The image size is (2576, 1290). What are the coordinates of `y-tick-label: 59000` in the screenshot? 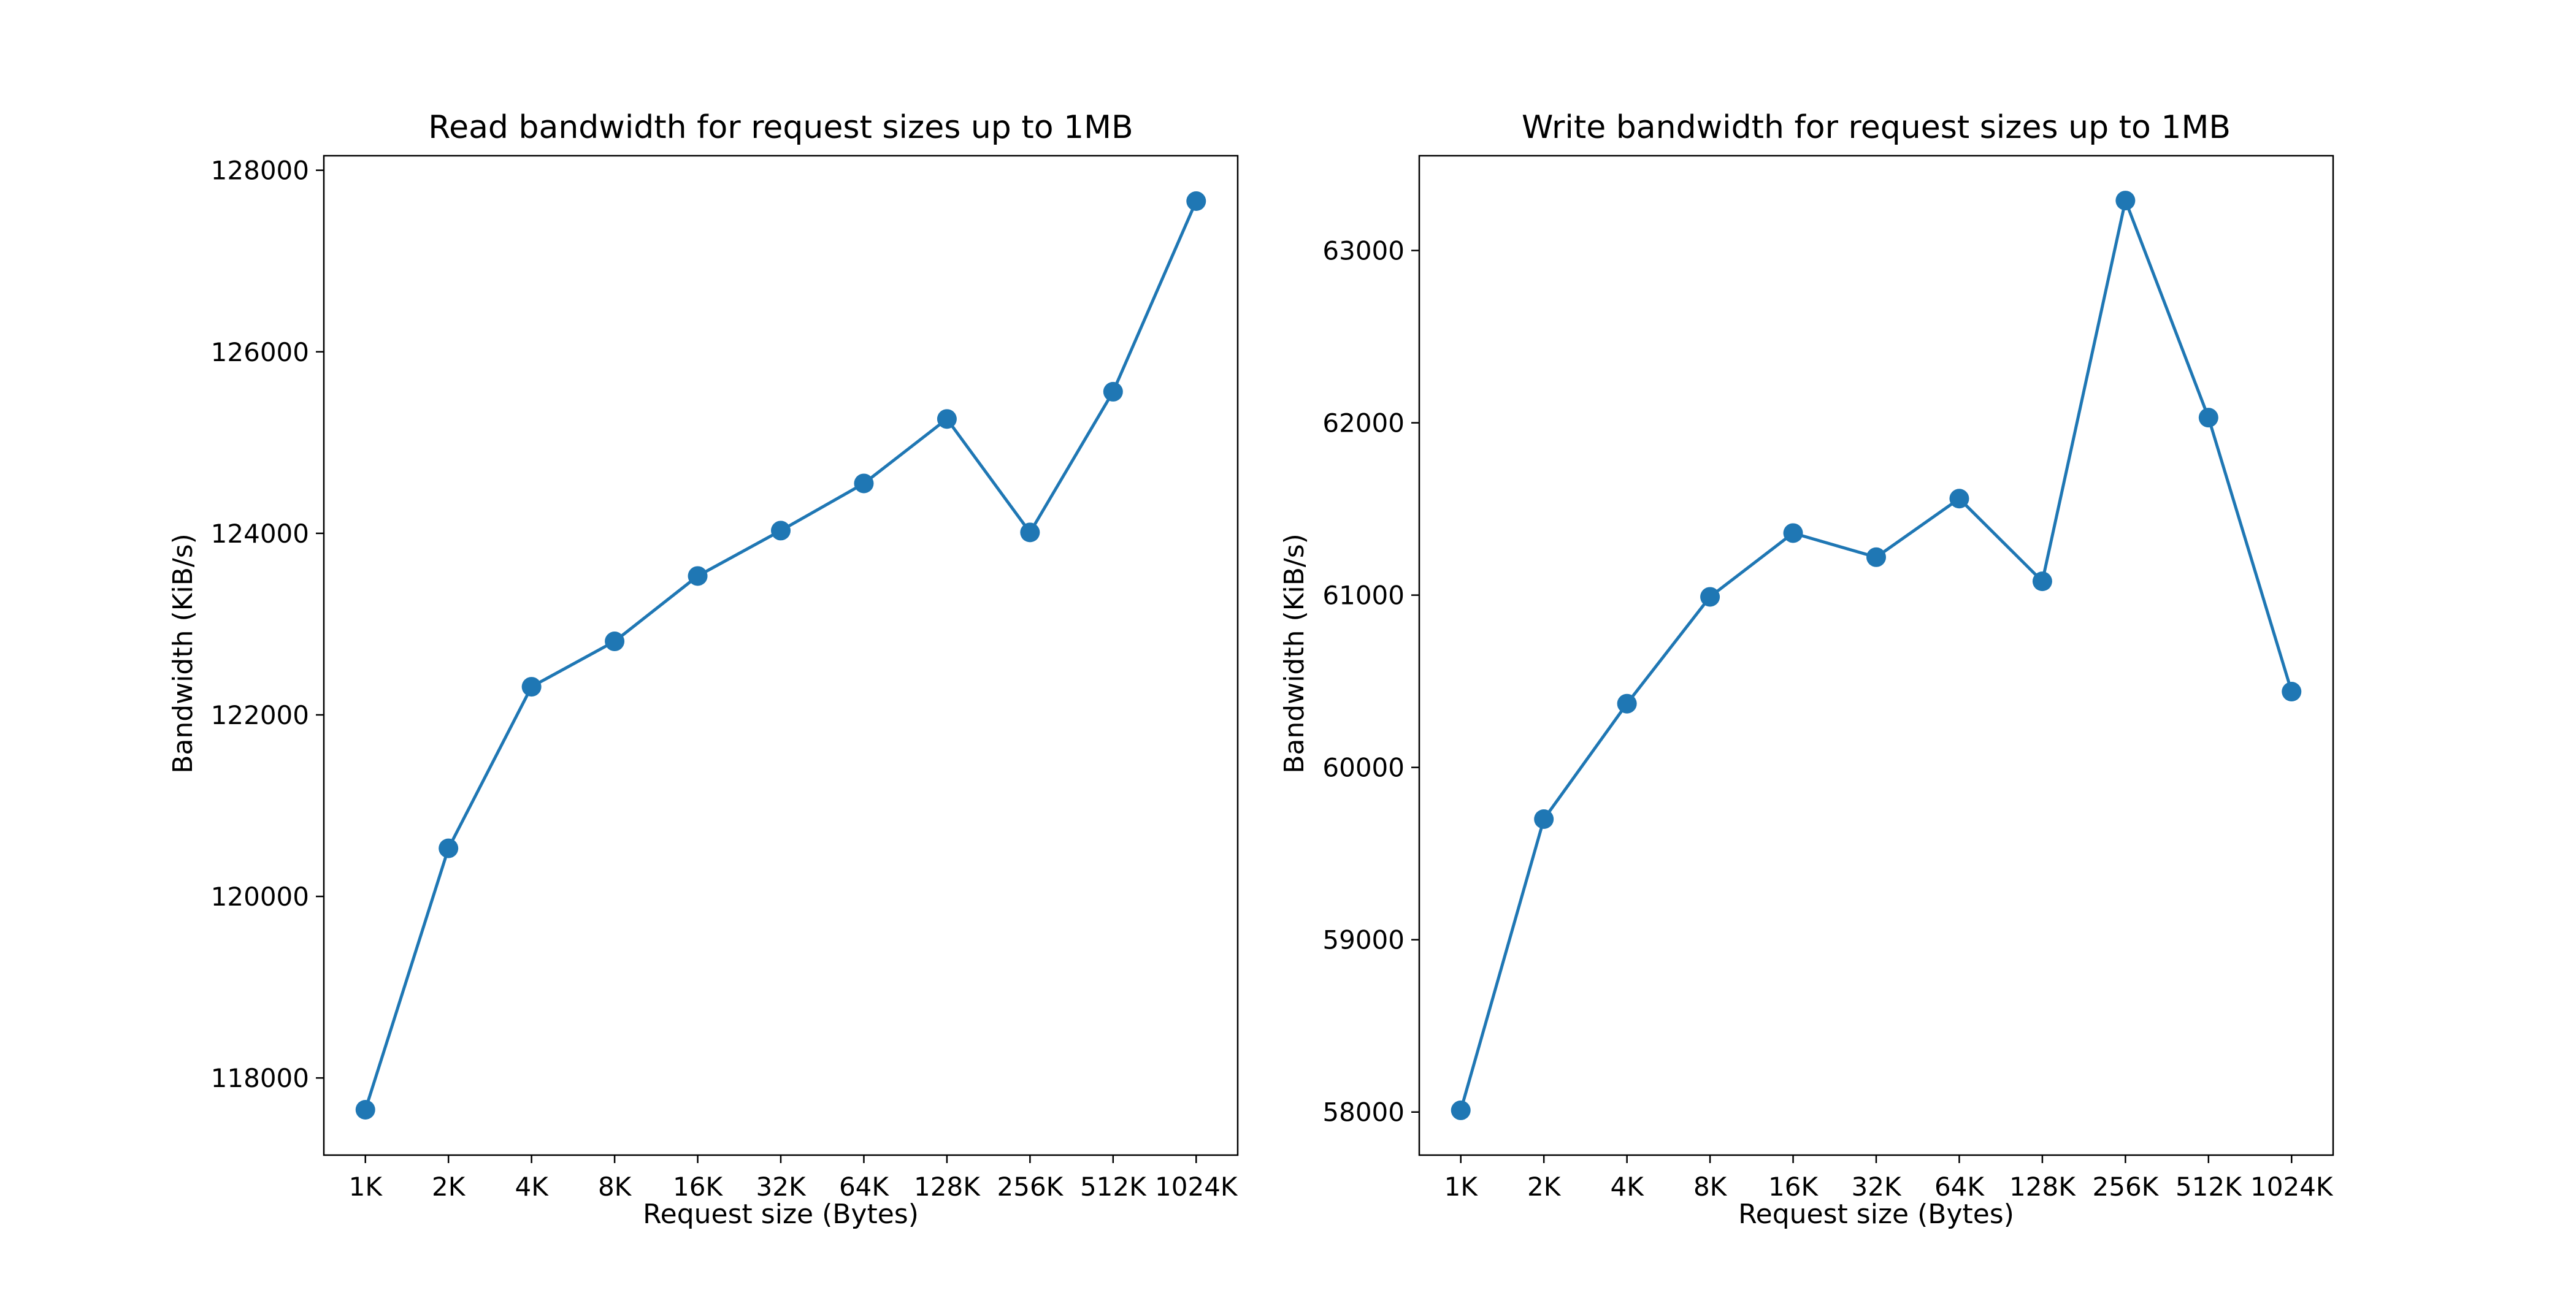 It's located at (1363, 940).